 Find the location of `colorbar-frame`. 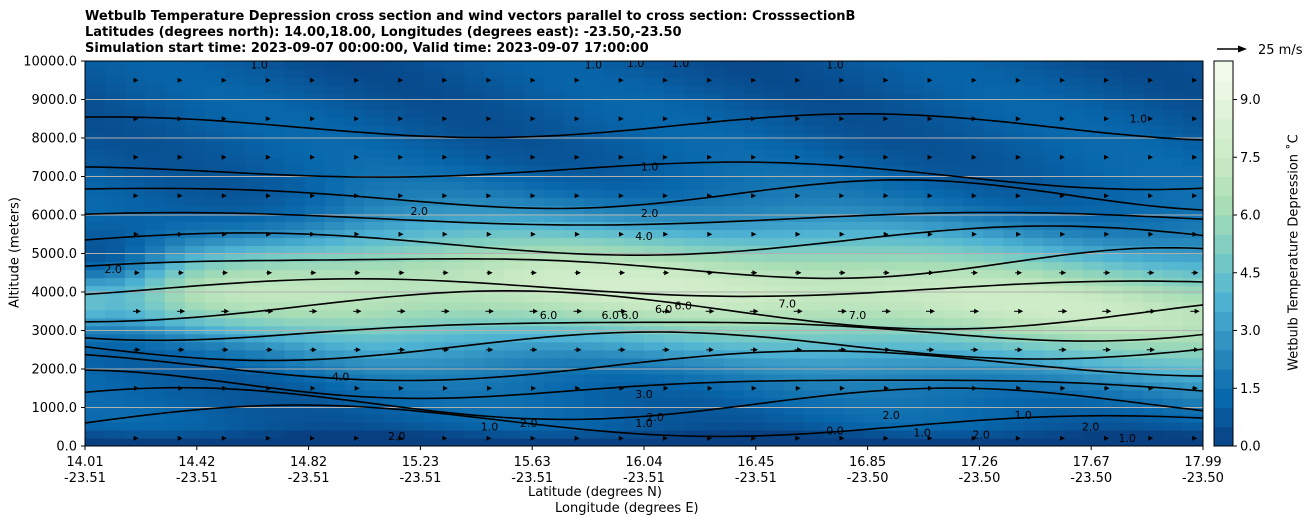

colorbar-frame is located at coordinates (1223, 253).